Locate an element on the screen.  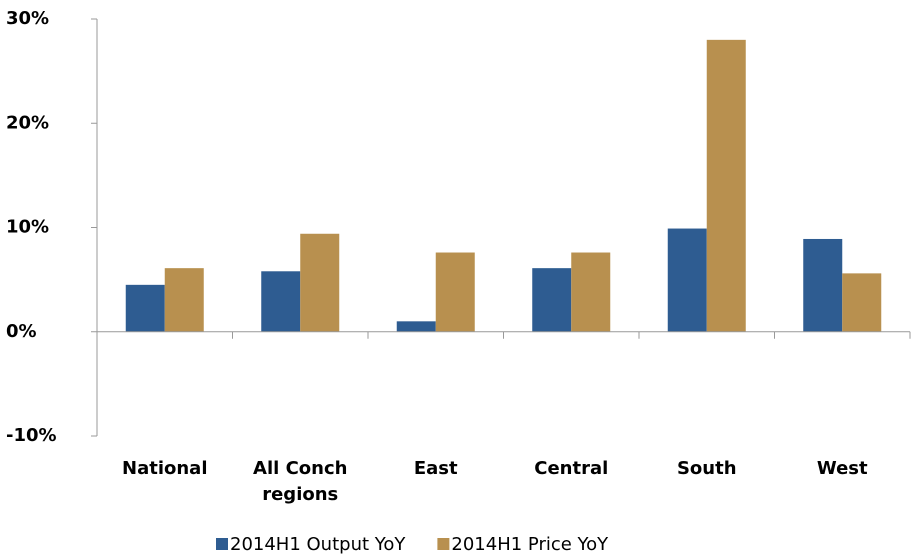
x-tick-label: West is located at coordinates (842, 468).